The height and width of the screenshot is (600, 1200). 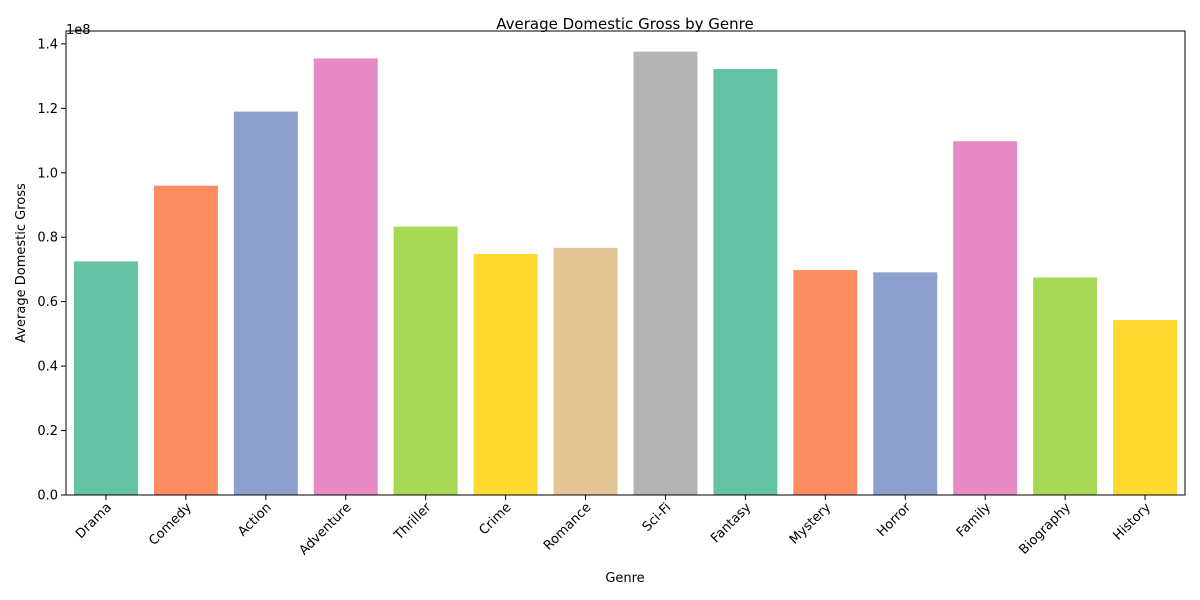 What do you see at coordinates (745, 282) in the screenshot?
I see `bar-fantasy` at bounding box center [745, 282].